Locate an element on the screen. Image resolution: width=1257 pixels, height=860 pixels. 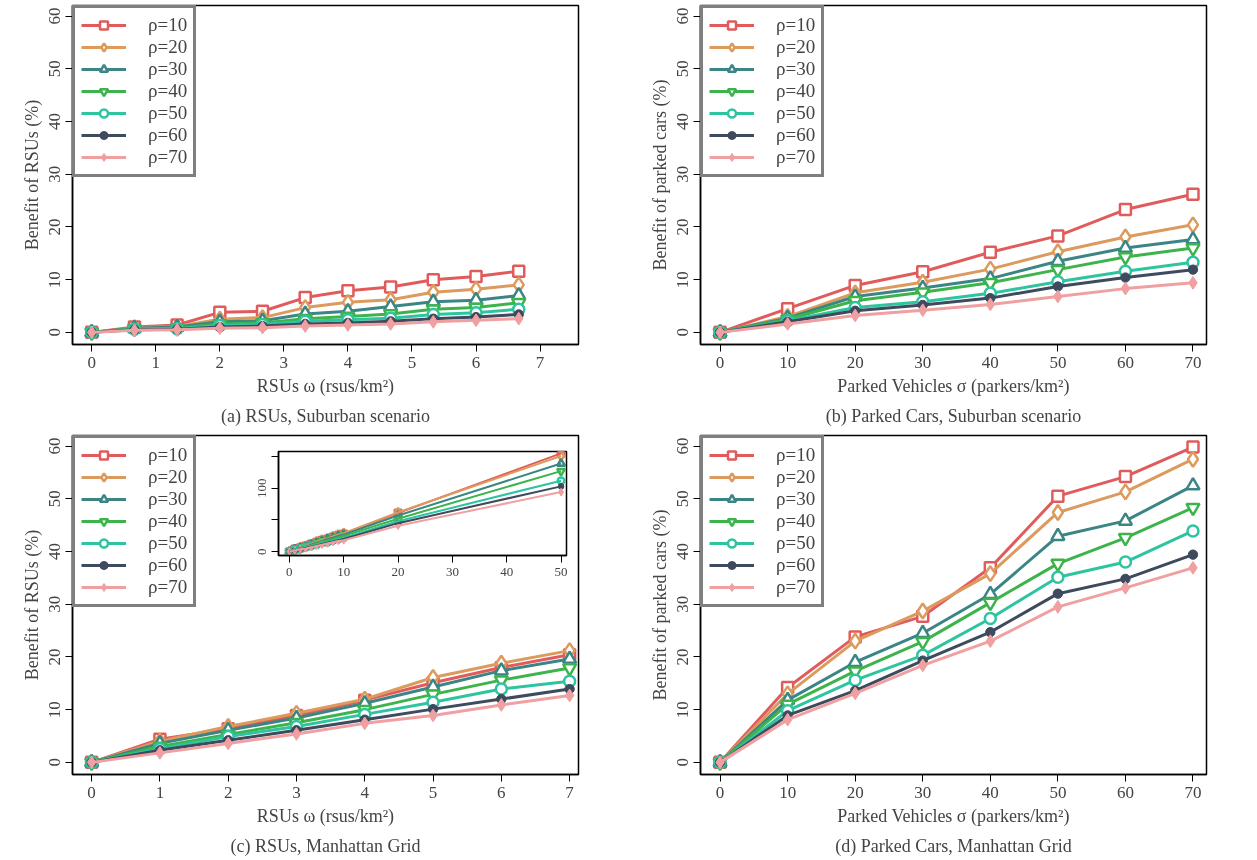
text: (d) Parked Cars, Manhattan Grid is located at coordinates (953, 846).